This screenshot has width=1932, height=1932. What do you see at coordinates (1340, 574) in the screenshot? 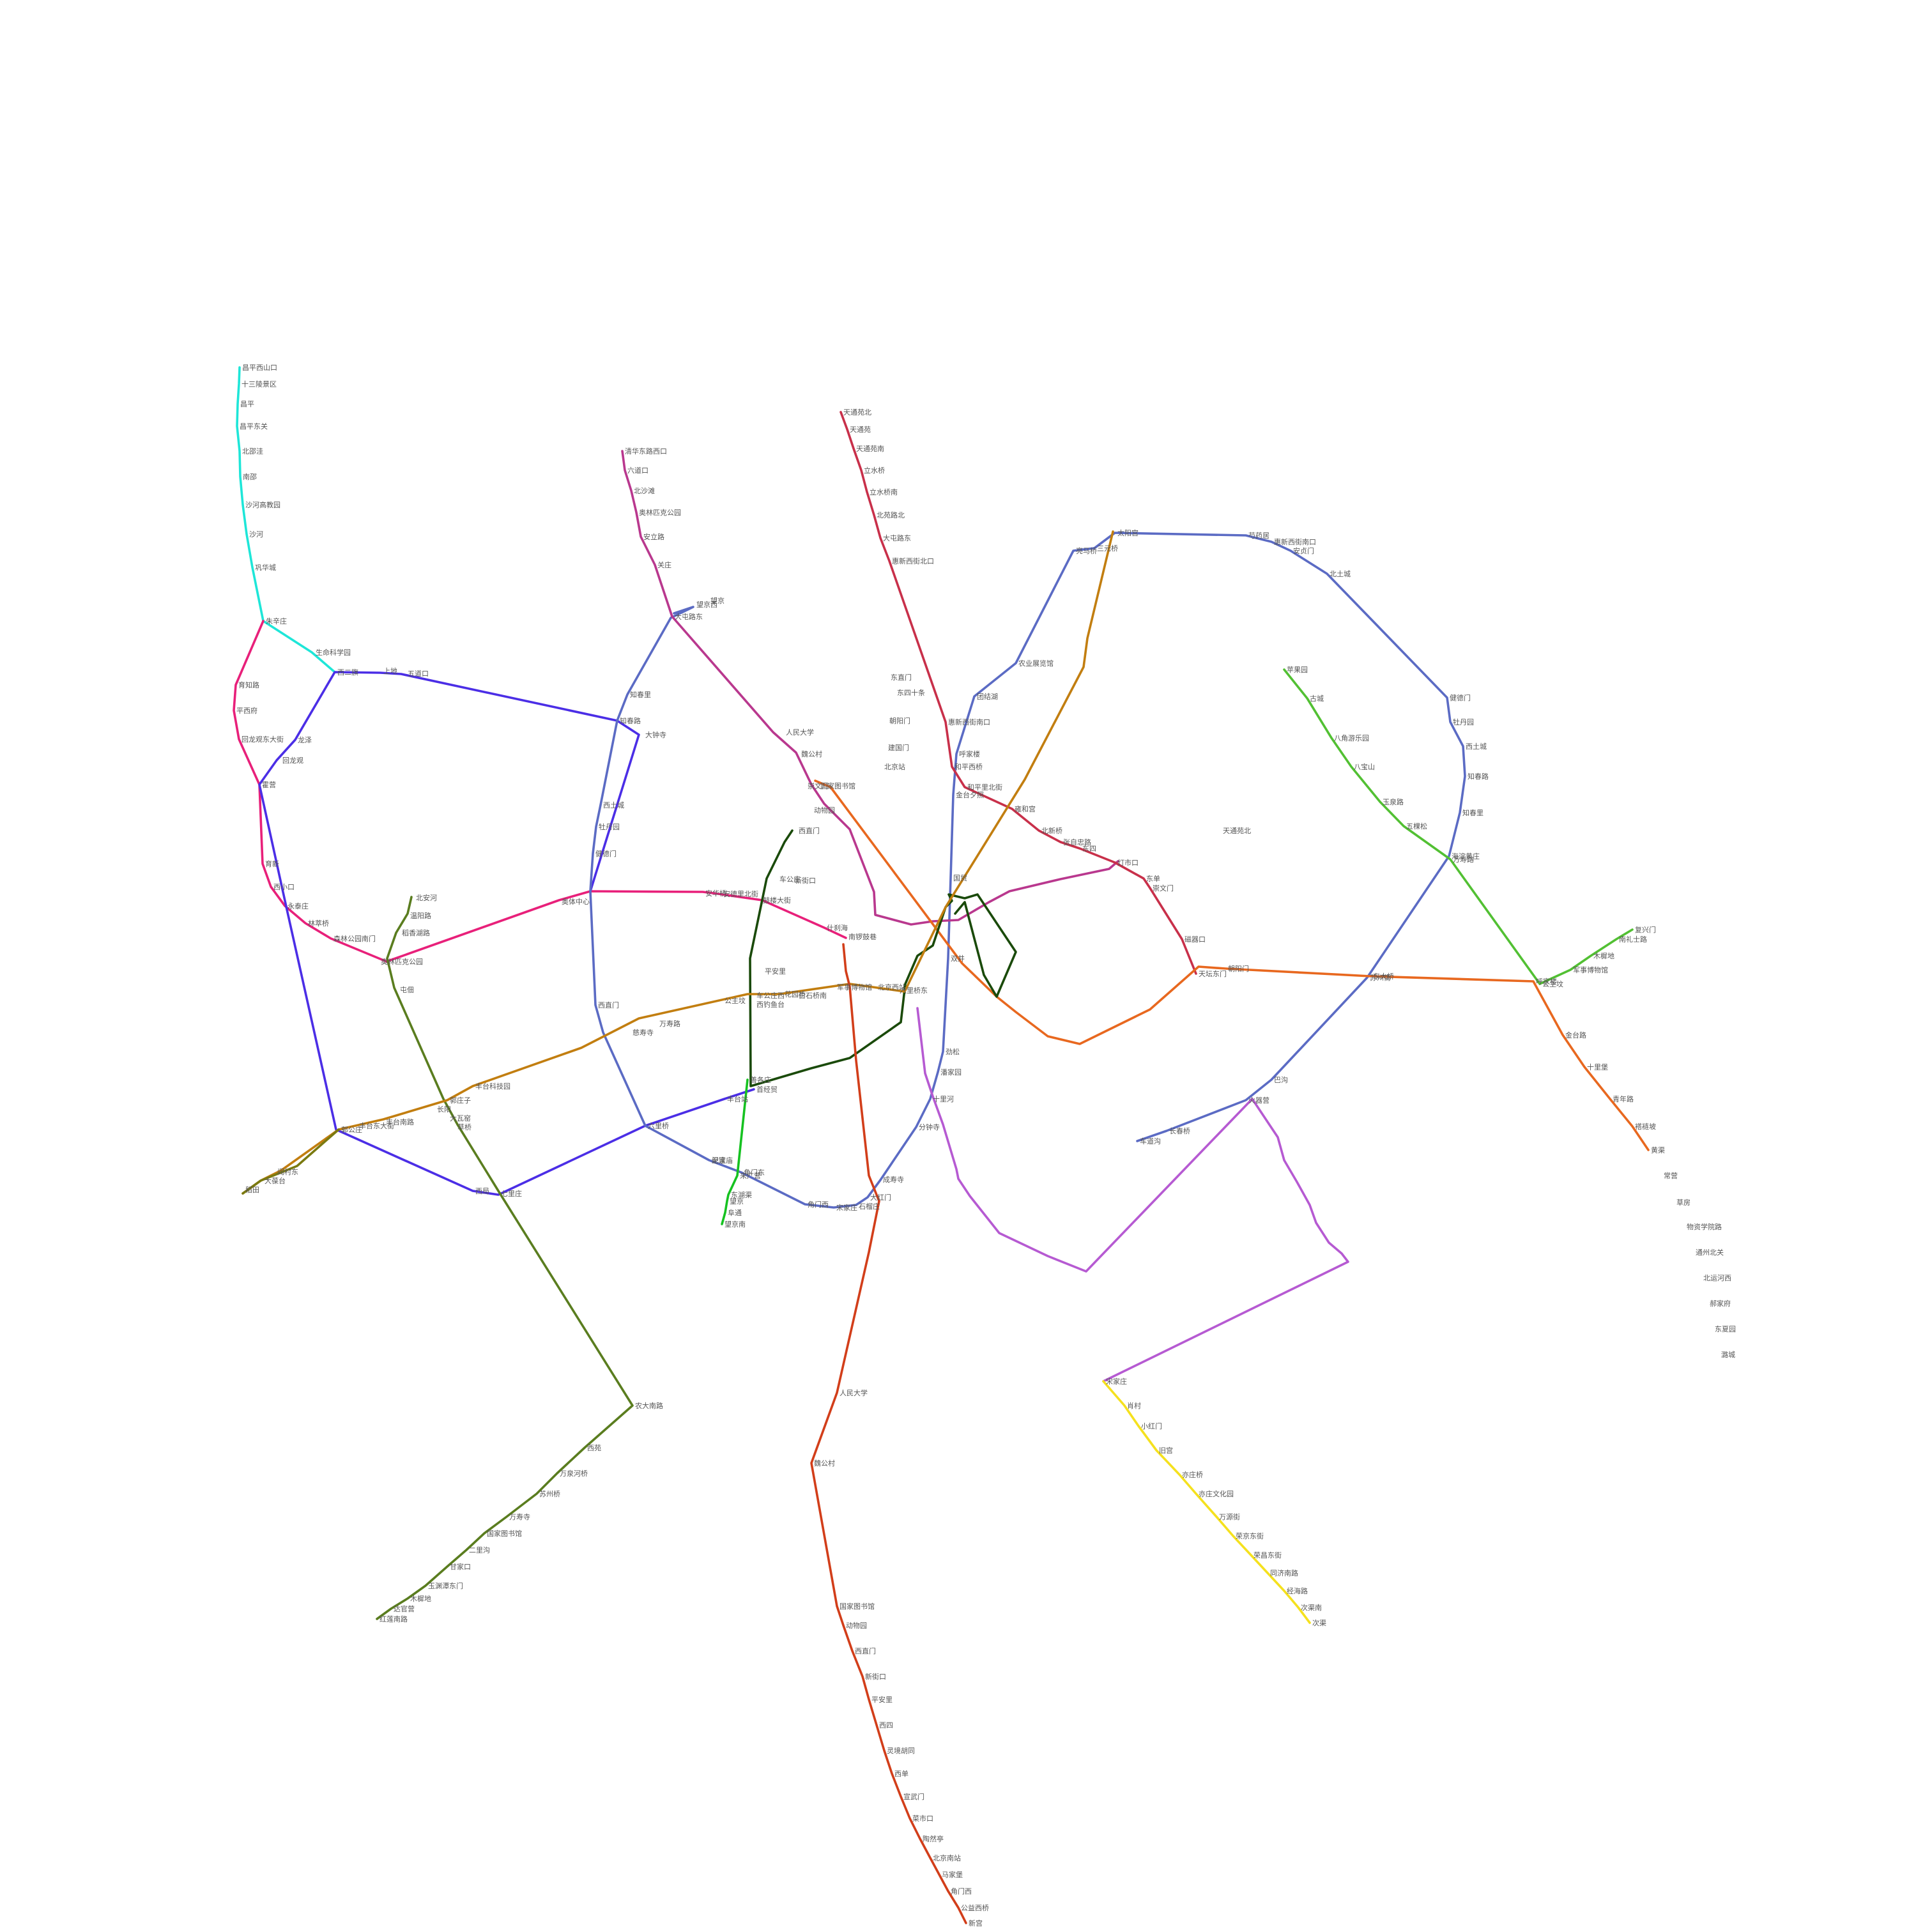
I see `station-label: 北土城` at bounding box center [1340, 574].